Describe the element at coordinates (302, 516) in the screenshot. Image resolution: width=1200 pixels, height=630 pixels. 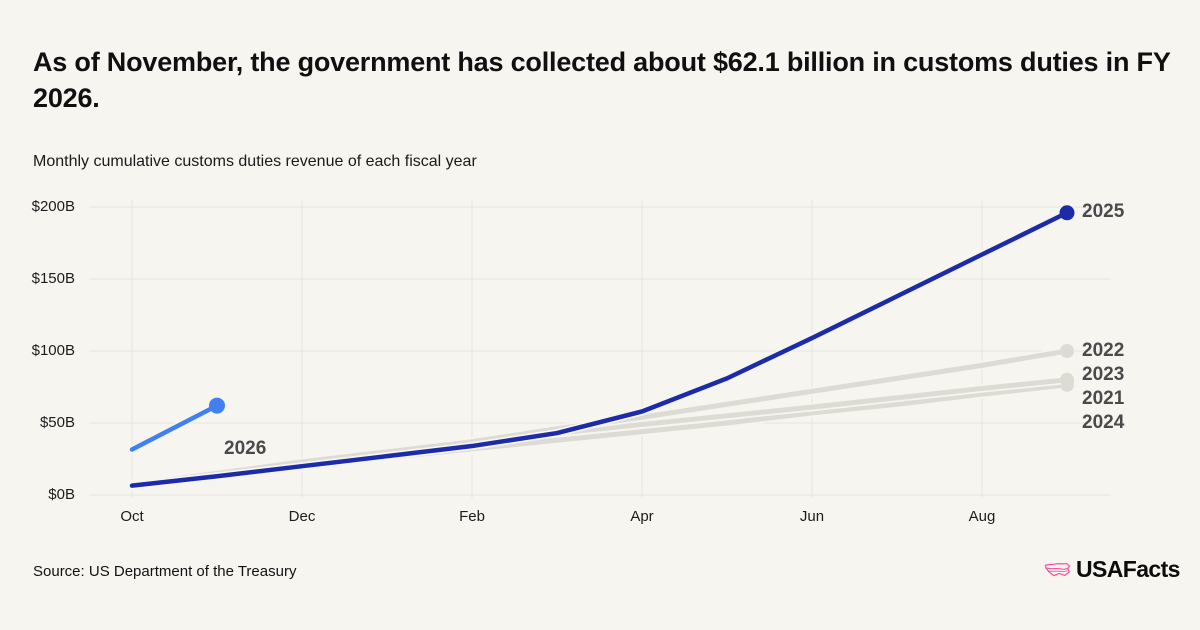
I see `x-tick-dec: Dec` at that location.